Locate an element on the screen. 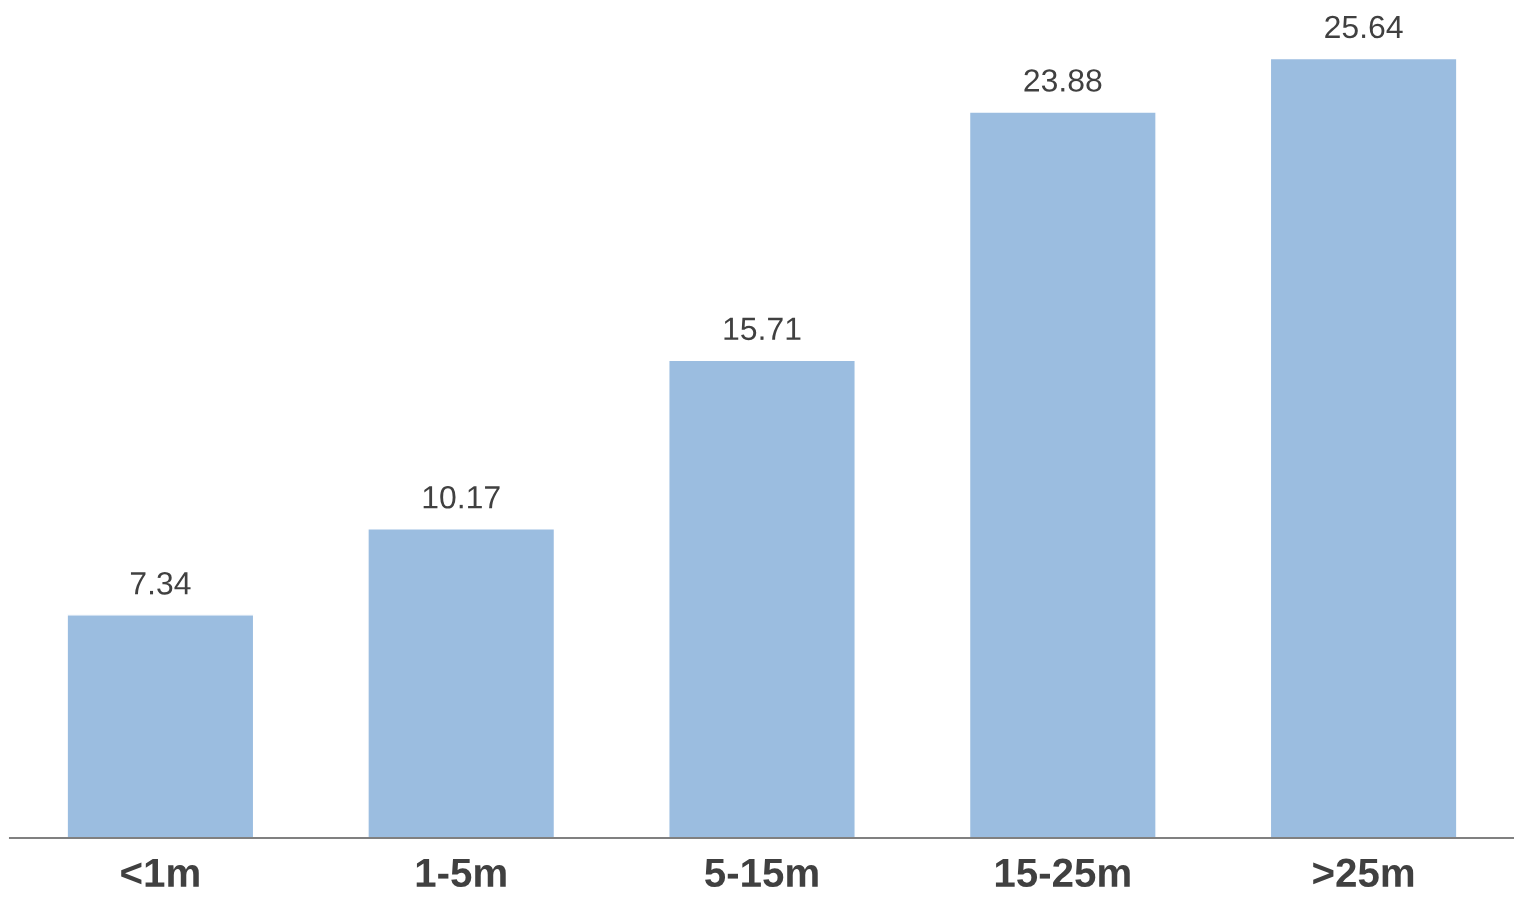  x-tick-label: 1-5m is located at coordinates (461, 873).